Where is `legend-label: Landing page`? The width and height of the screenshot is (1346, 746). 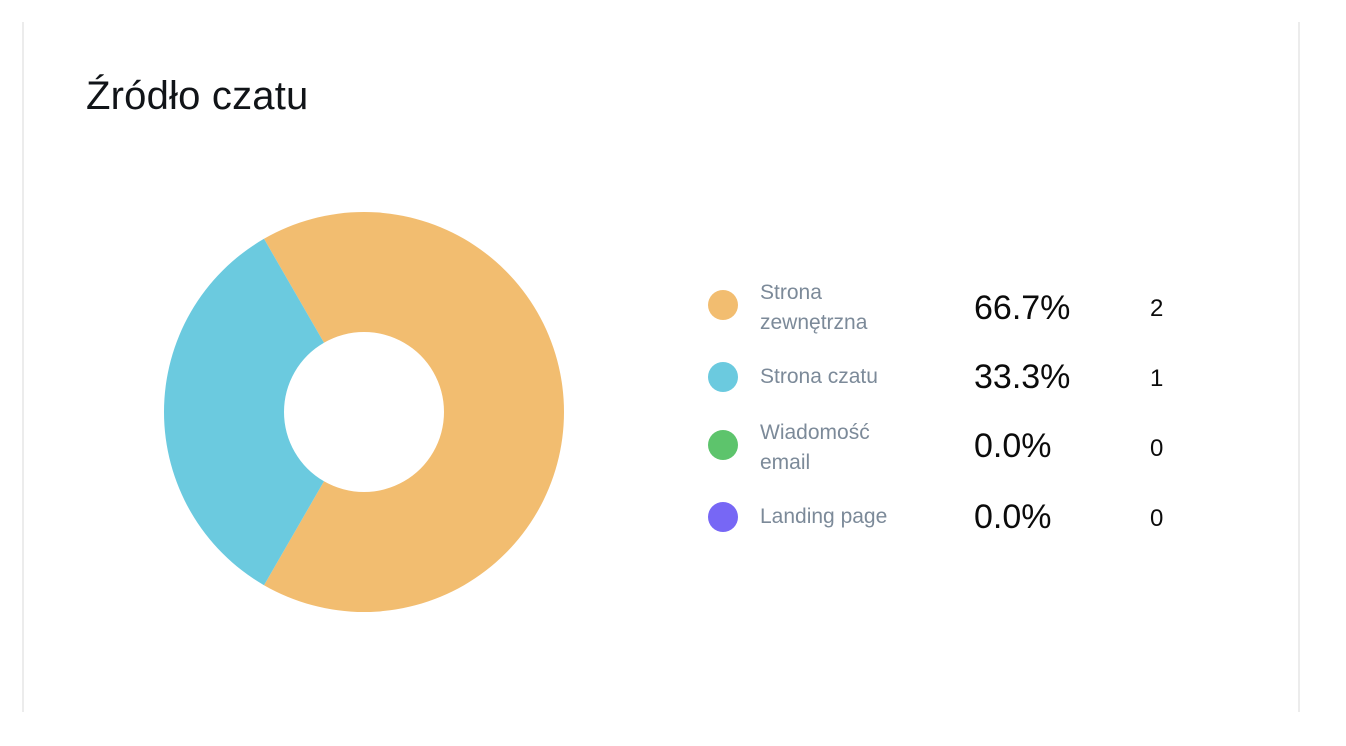
legend-label: Landing page is located at coordinates (824, 516).